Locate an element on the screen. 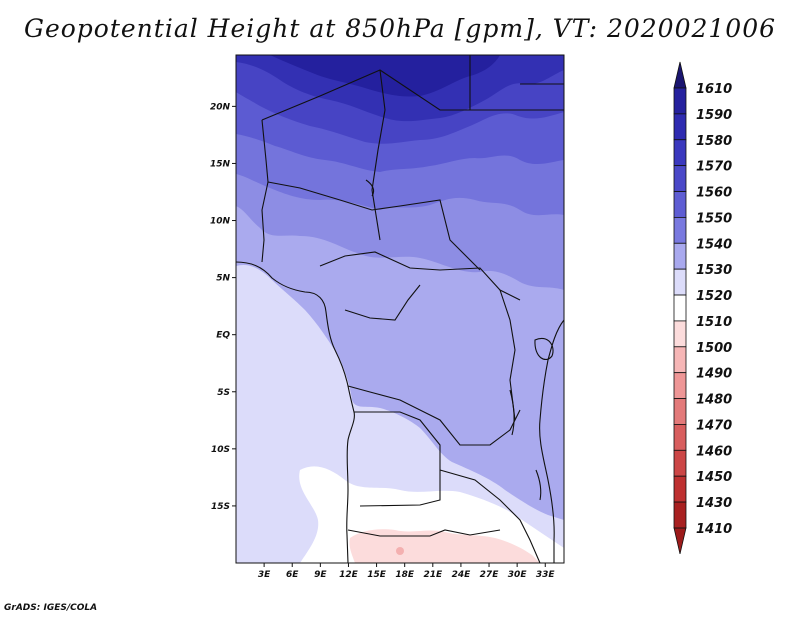  lon-tick-label: 9E is located at coordinates (320, 575).